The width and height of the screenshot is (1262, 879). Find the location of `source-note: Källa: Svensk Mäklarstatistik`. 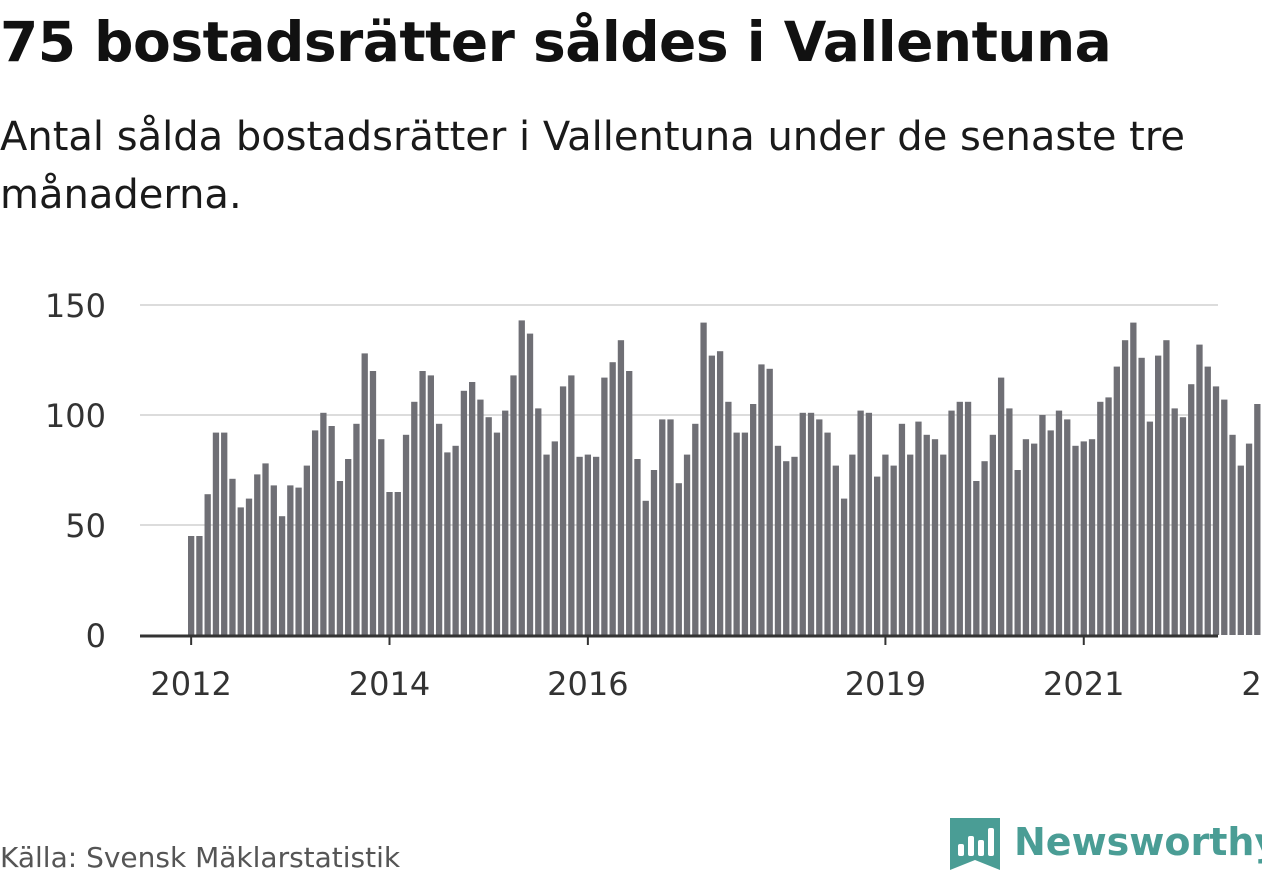

source-note: Källa: Svensk Mäklarstatistik is located at coordinates (200, 857).